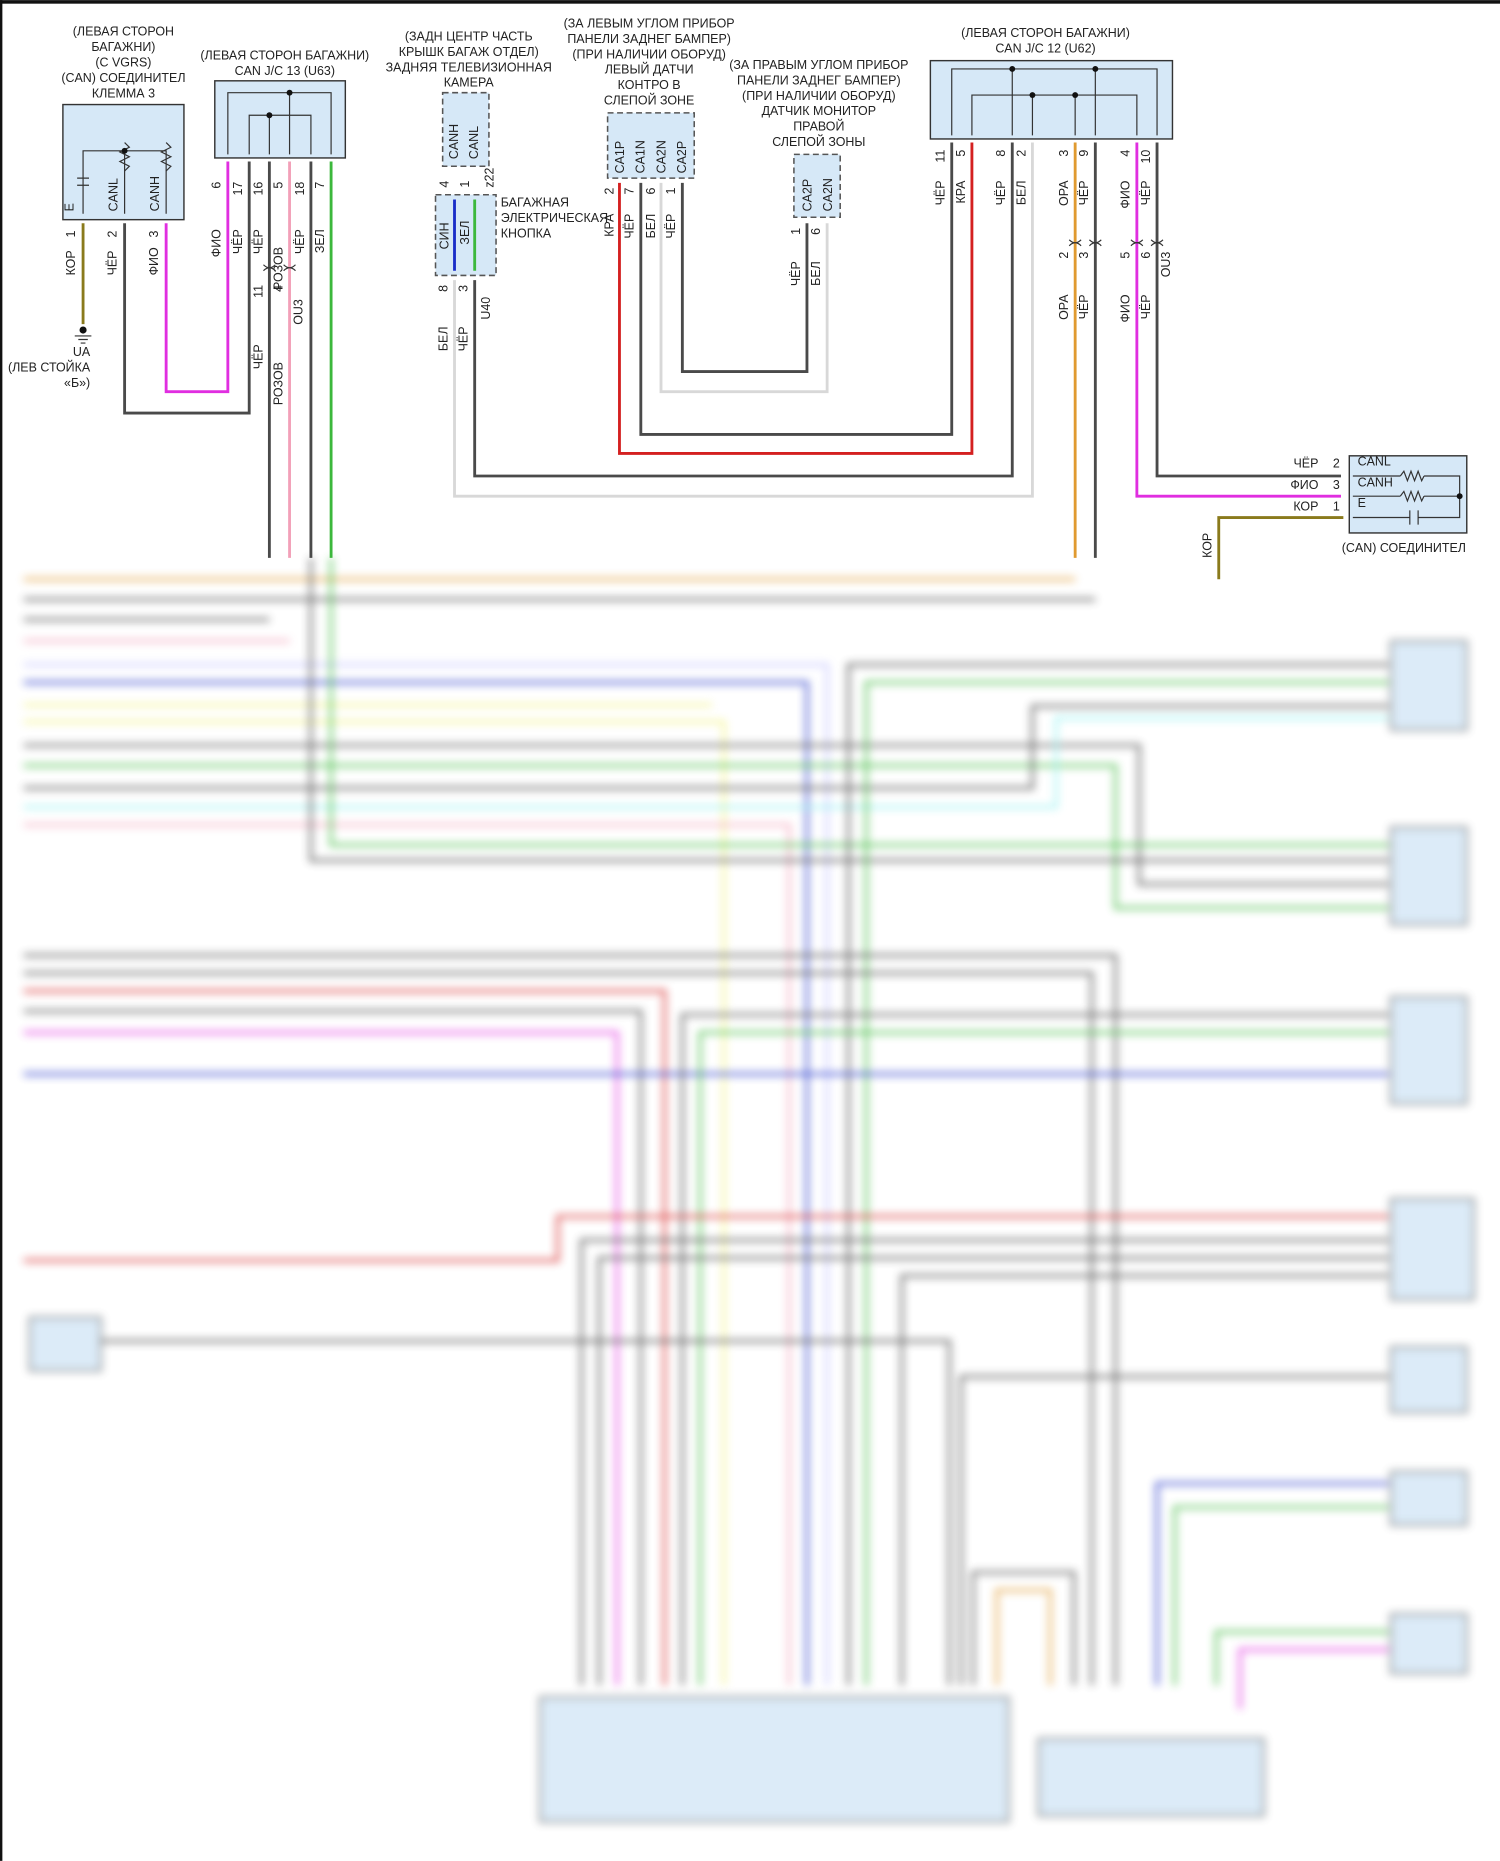 This screenshot has width=1500, height=1861. What do you see at coordinates (1362, 503) in the screenshot?
I see `pin-label: E` at bounding box center [1362, 503].